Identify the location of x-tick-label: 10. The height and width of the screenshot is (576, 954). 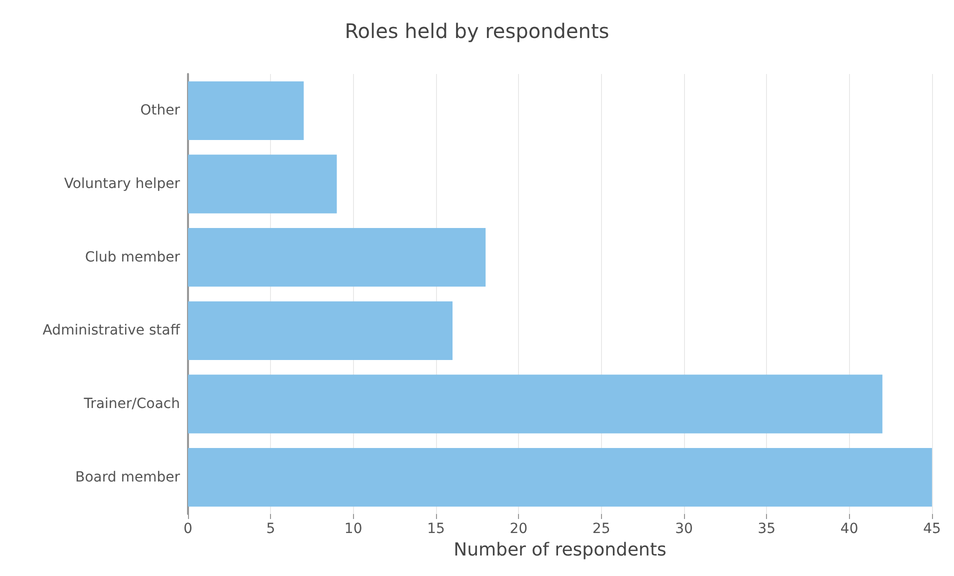
(353, 529).